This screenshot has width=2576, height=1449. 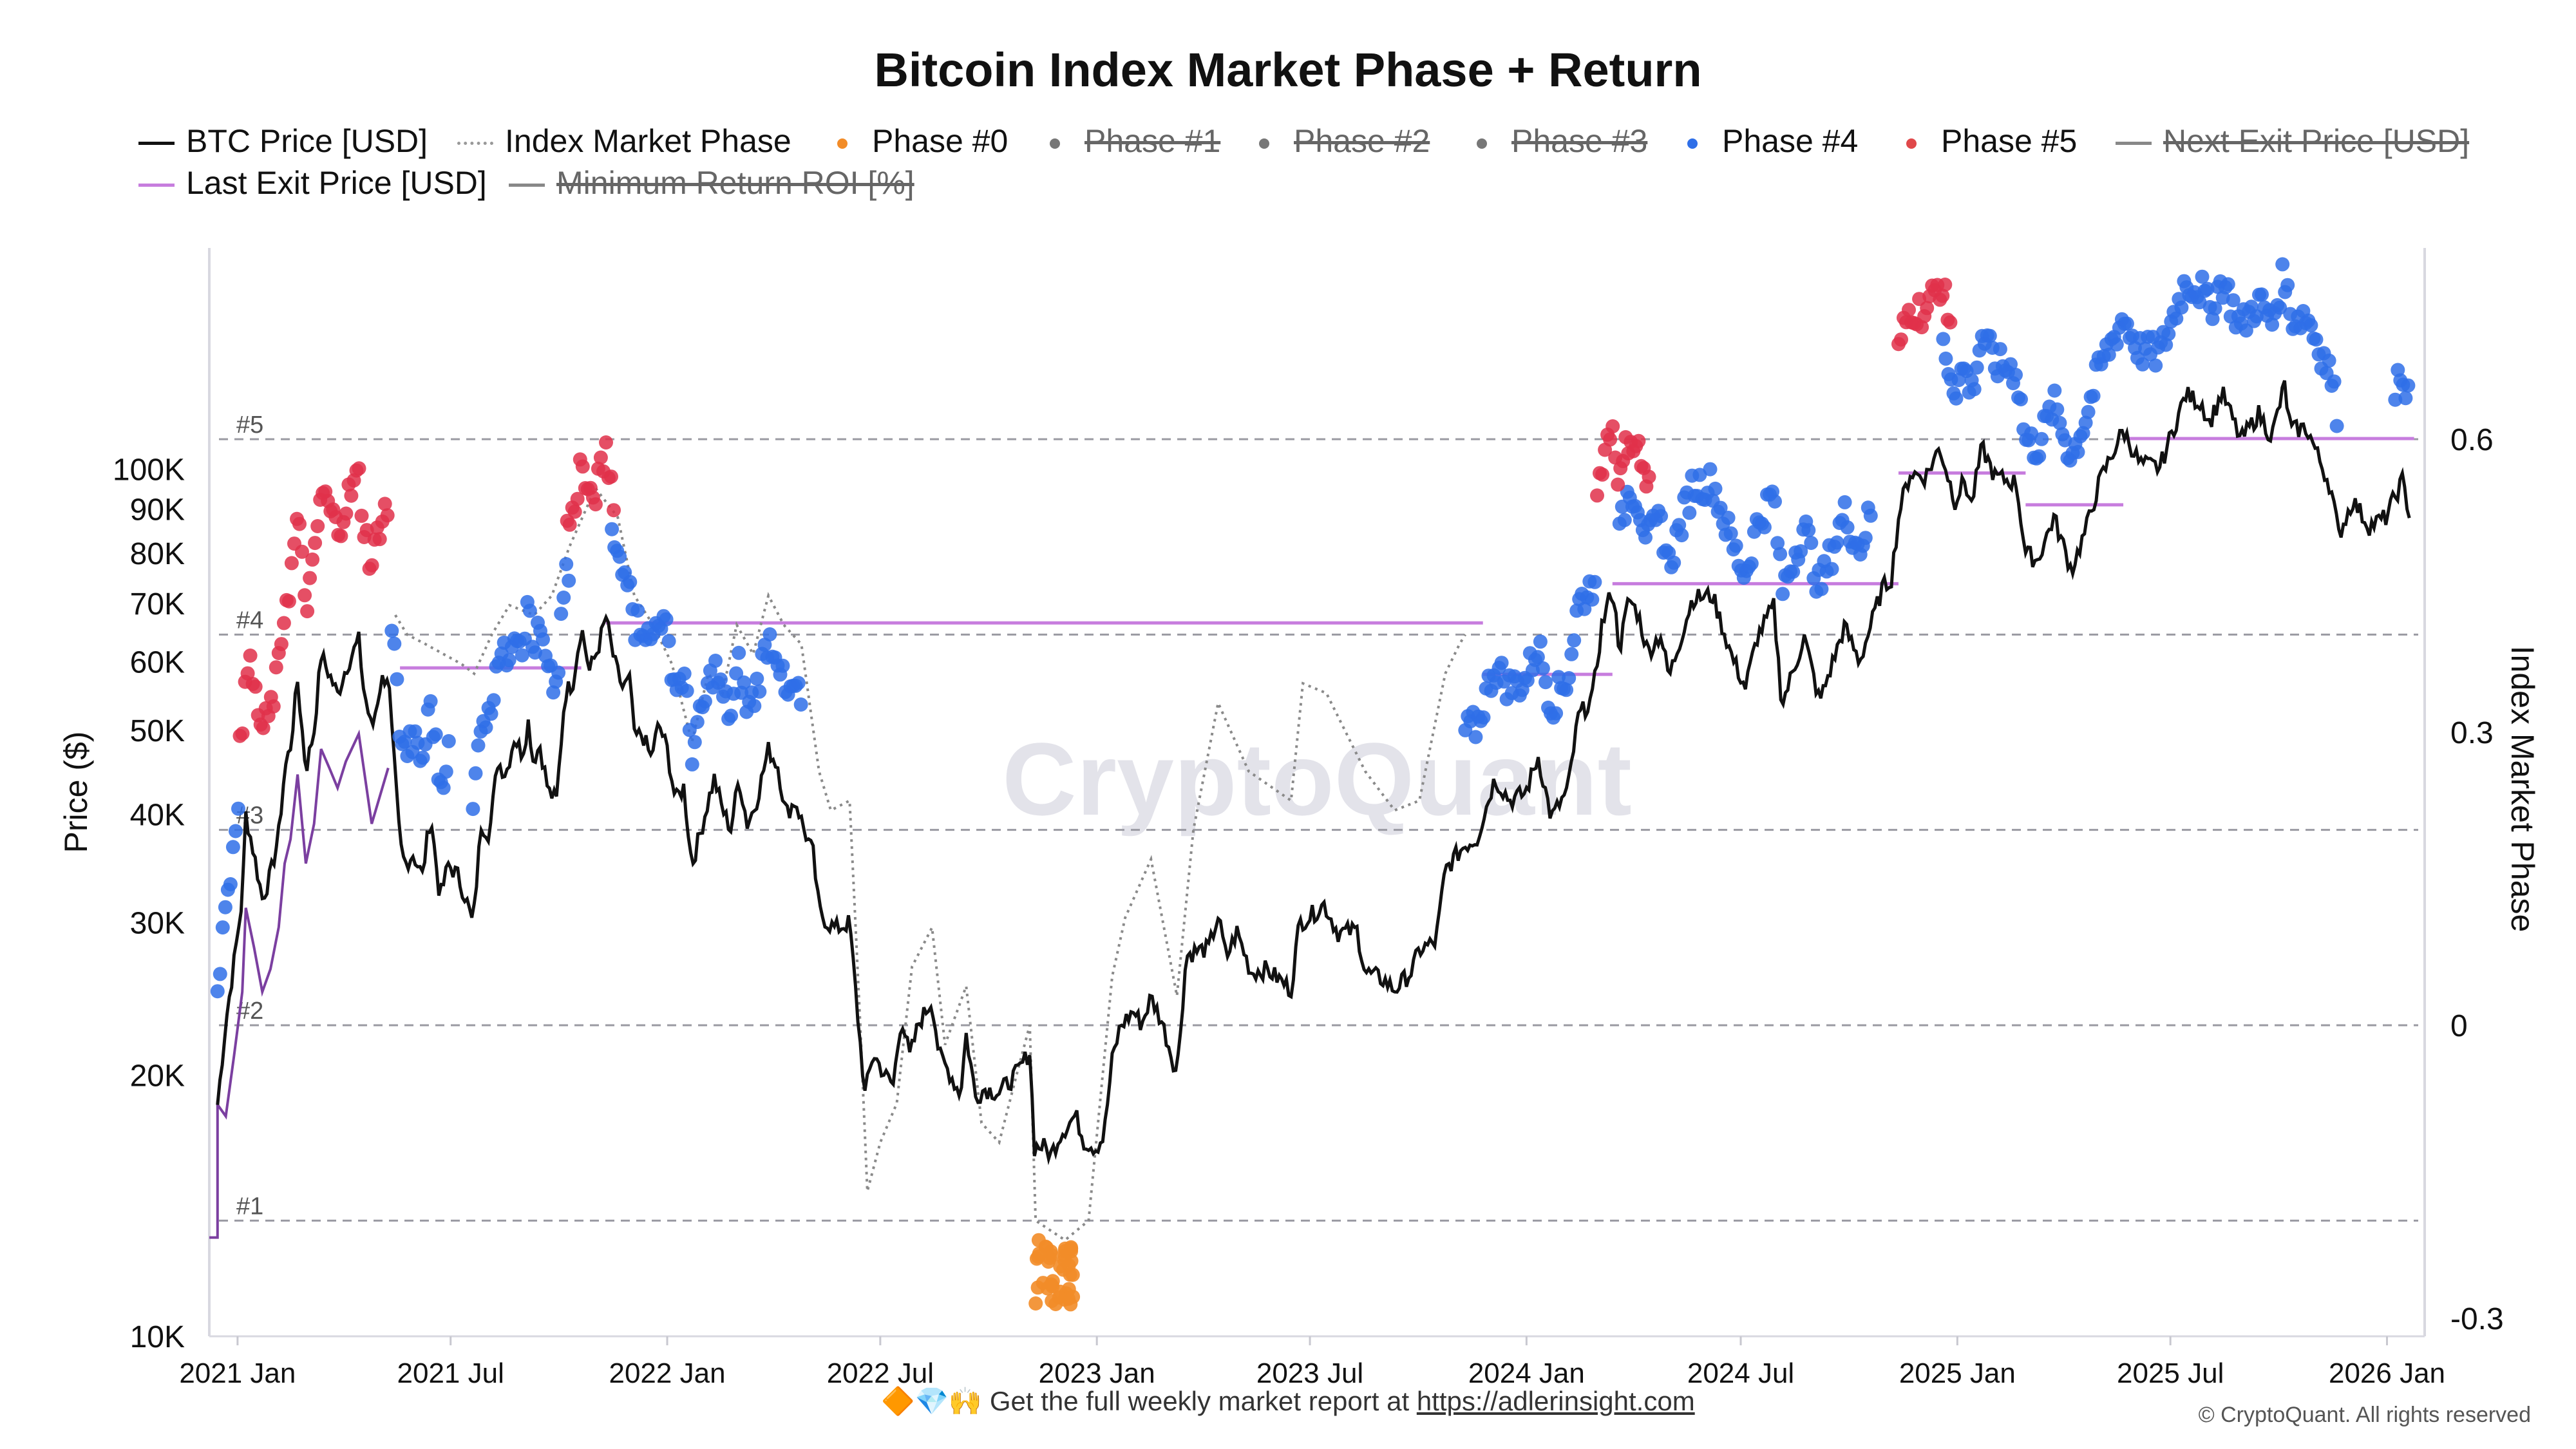 I want to click on footer-text: Get the full weekly market report at, so click(x=1199, y=1401).